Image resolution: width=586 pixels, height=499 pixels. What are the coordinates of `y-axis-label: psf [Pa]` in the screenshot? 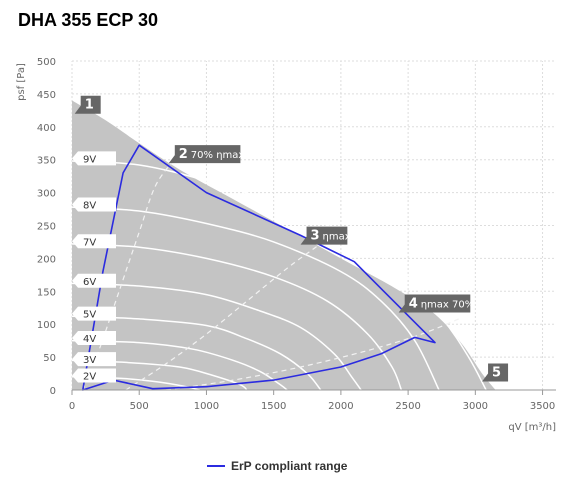 It's located at (21, 82).